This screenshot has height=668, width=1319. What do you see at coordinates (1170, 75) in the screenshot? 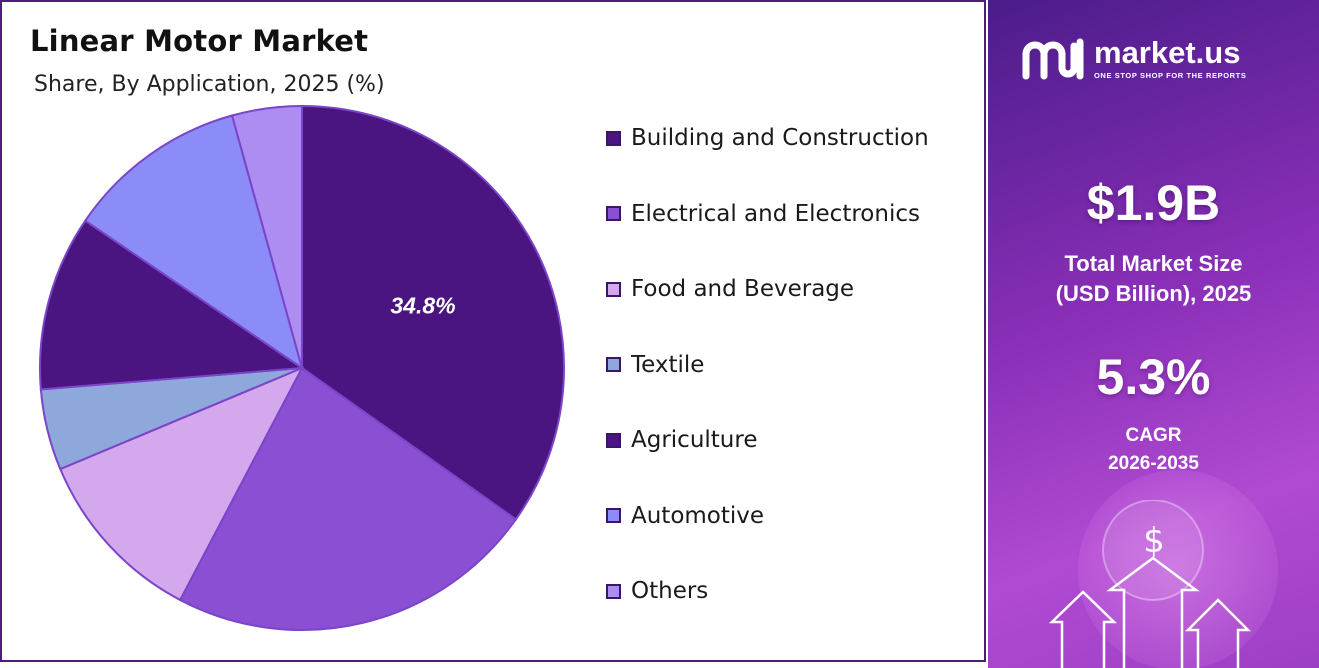
I see `brand-tagline: ONE STOP SHOP FOR THE REPORTS` at bounding box center [1170, 75].